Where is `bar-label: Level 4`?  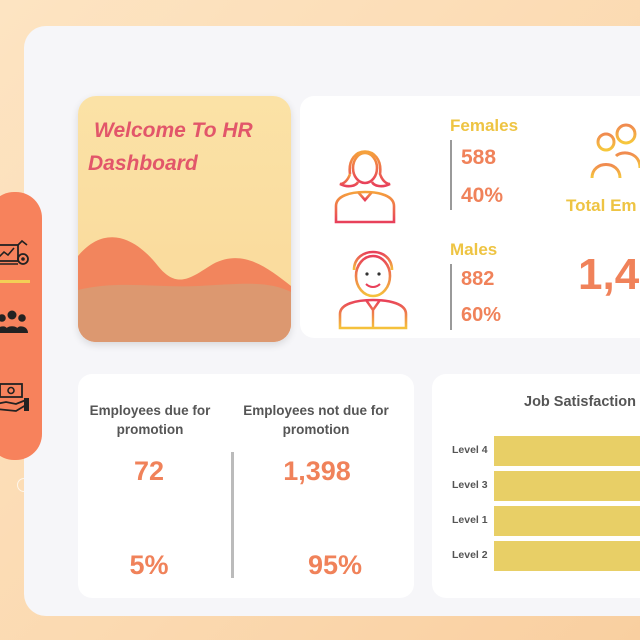 bar-label: Level 4 is located at coordinates (470, 450).